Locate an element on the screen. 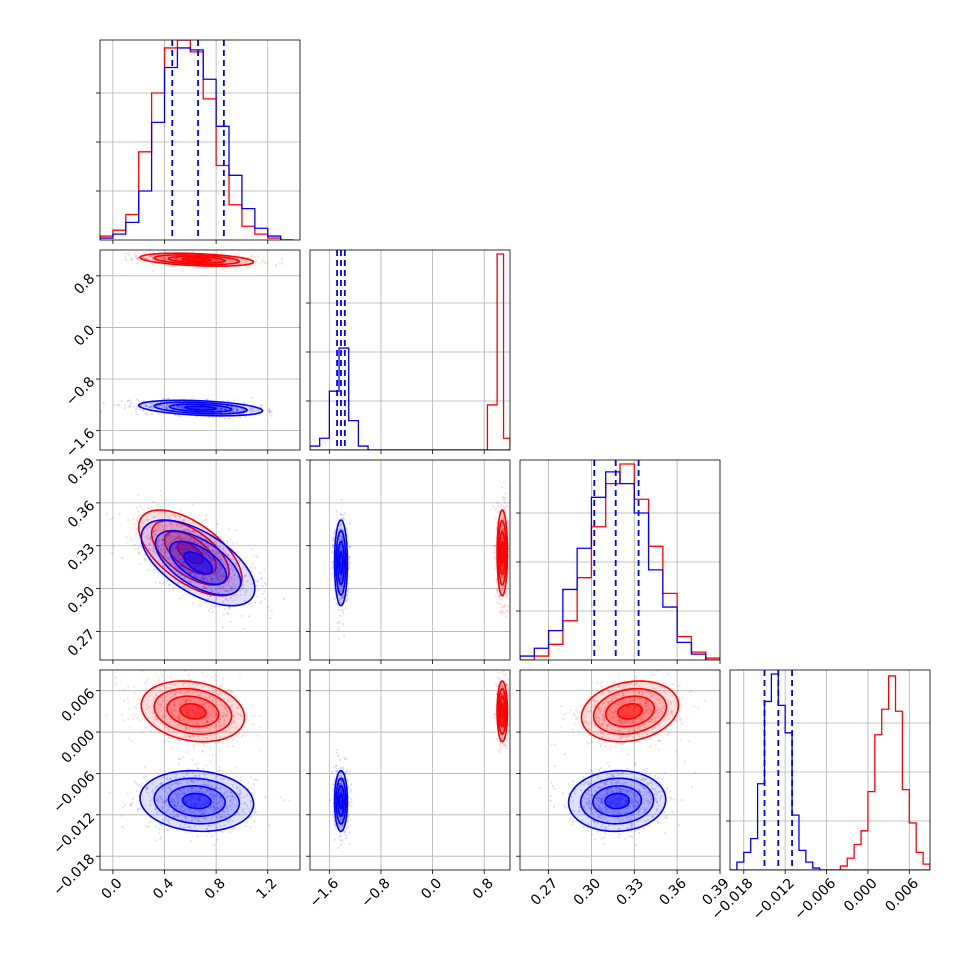 This screenshot has height=970, width=970. y-tick-label: −0.012 is located at coordinates (74, 834).